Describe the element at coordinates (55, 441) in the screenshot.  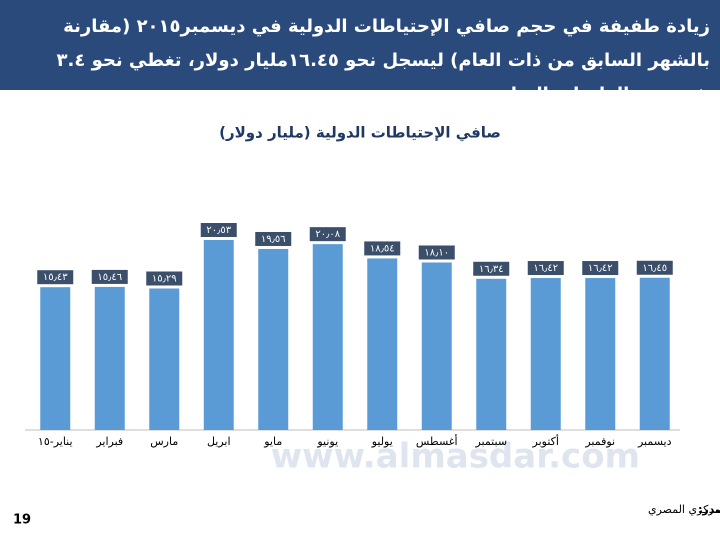
I see `x-tick-label: يناير-١٥` at that location.